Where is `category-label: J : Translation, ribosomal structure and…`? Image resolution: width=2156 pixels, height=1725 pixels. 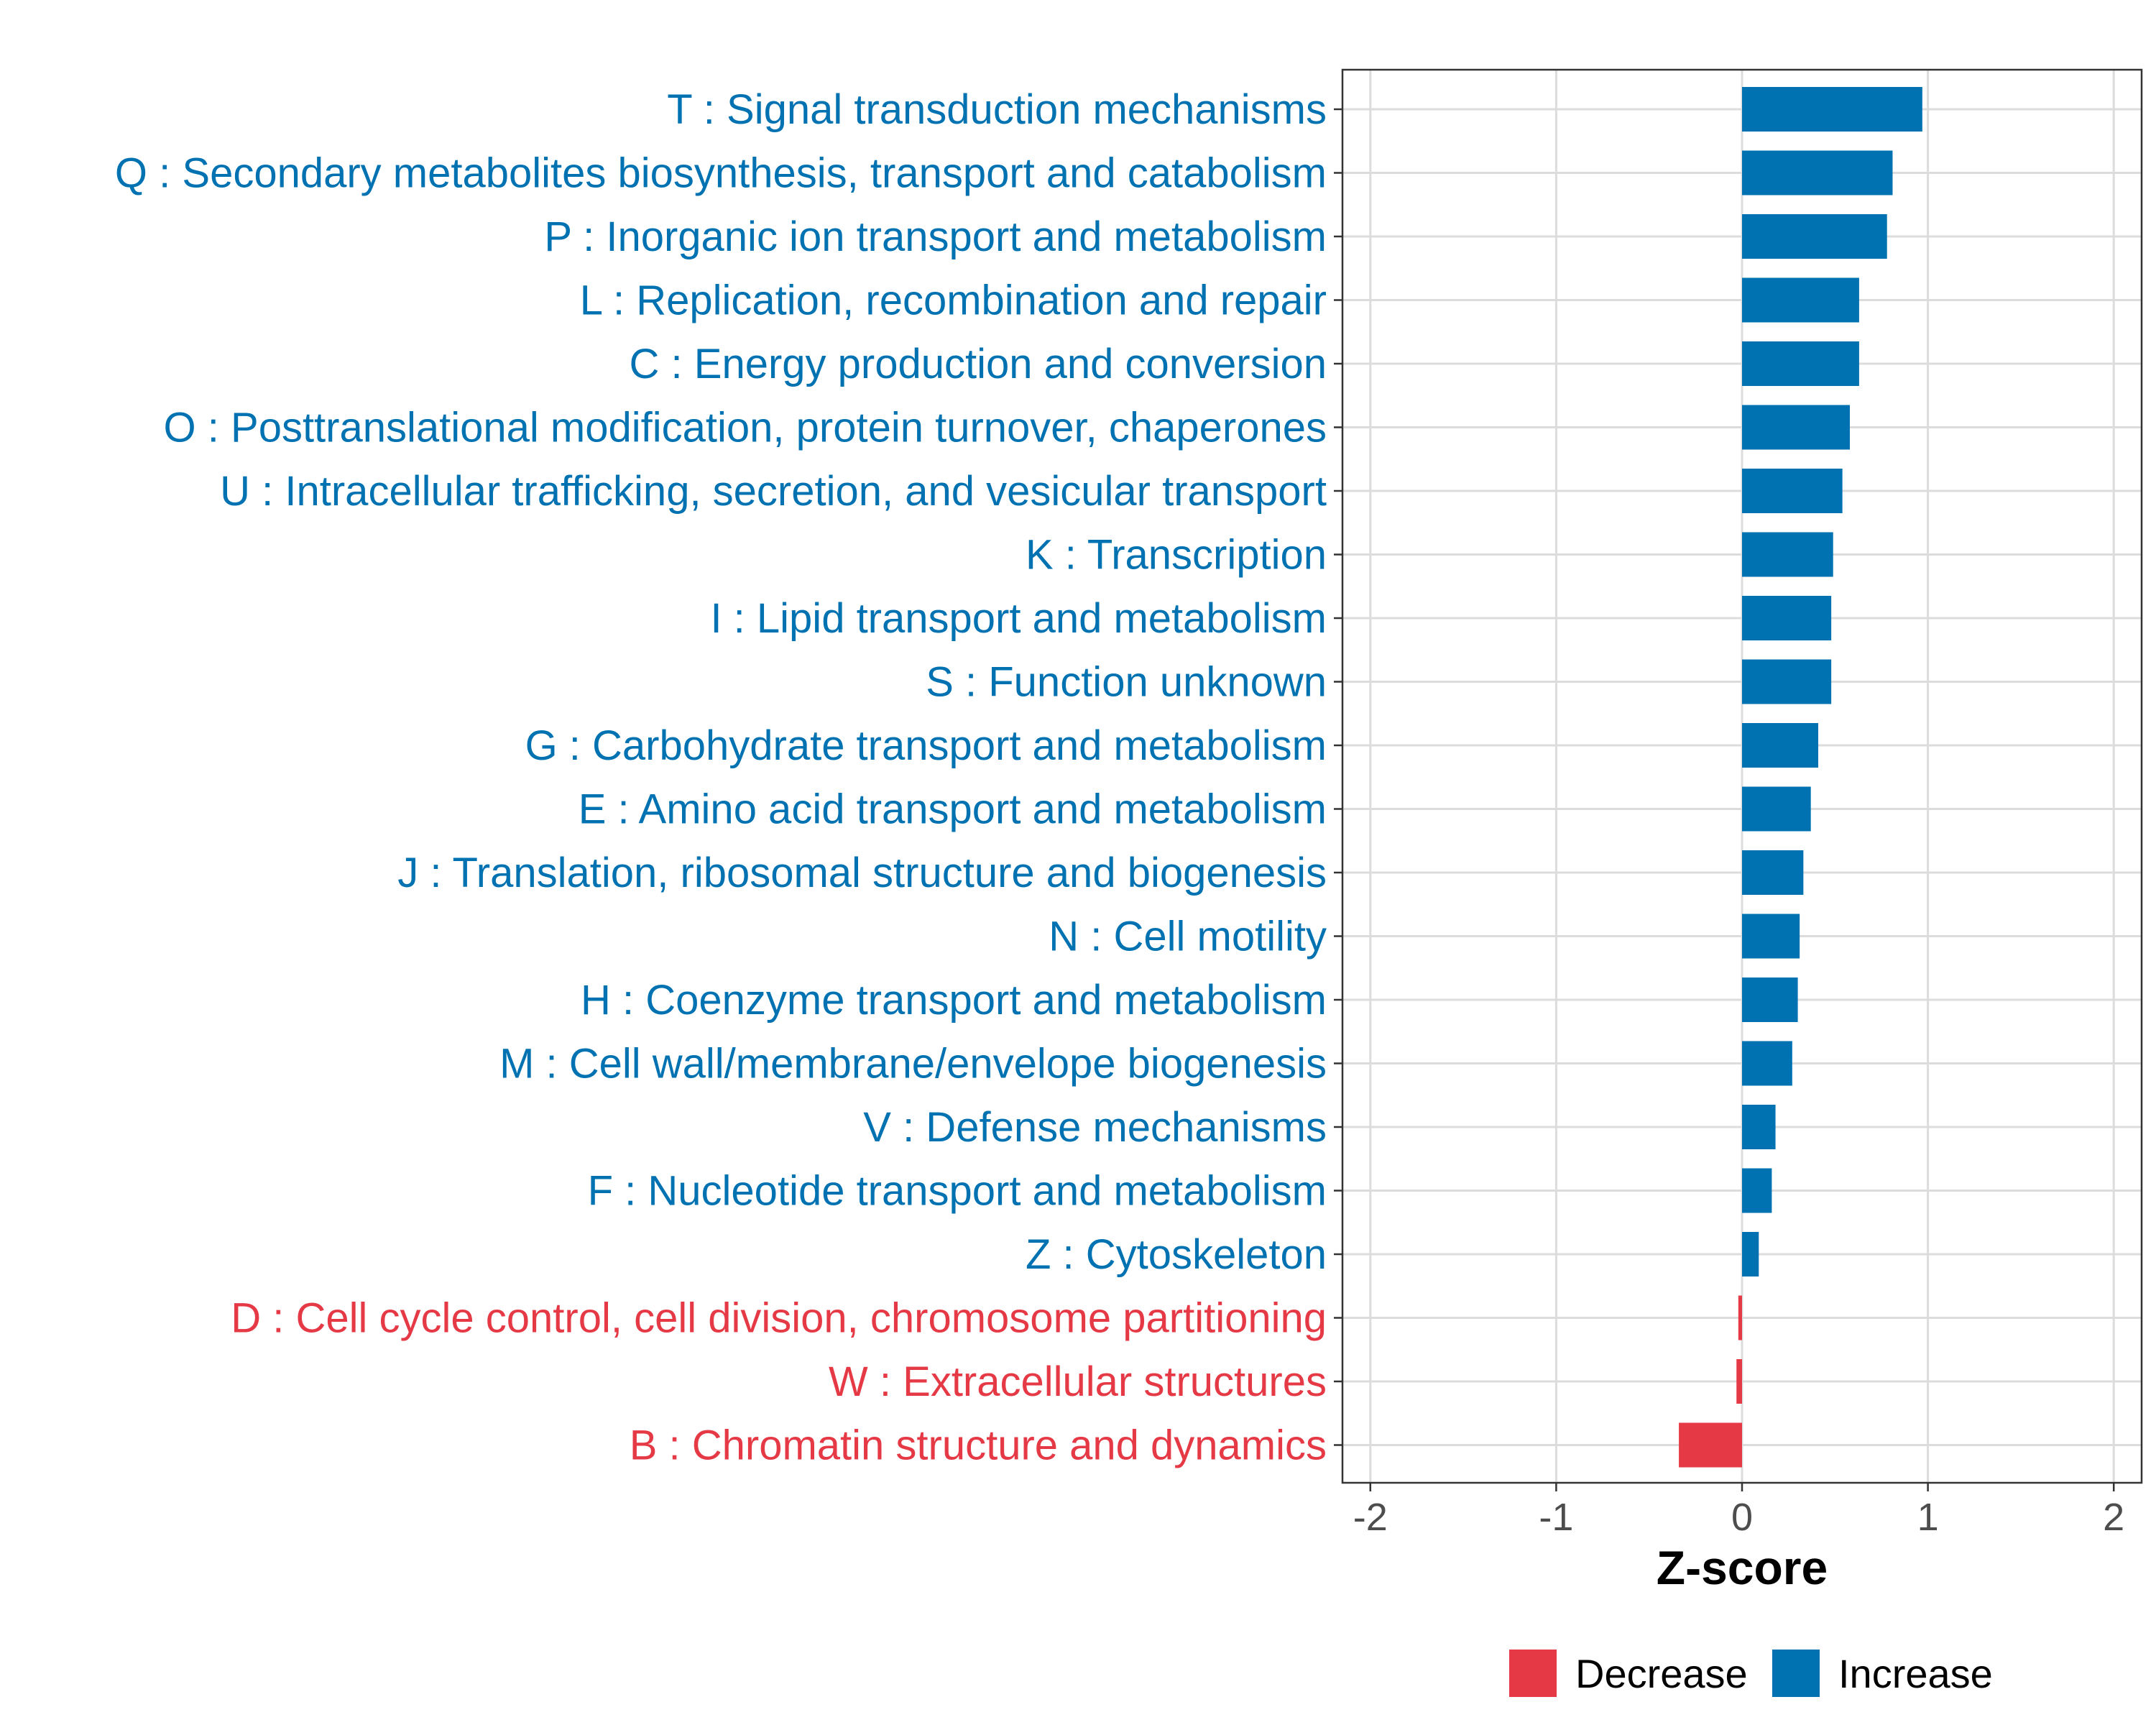 category-label: J : Translation, ribosomal structure and… is located at coordinates (862, 873).